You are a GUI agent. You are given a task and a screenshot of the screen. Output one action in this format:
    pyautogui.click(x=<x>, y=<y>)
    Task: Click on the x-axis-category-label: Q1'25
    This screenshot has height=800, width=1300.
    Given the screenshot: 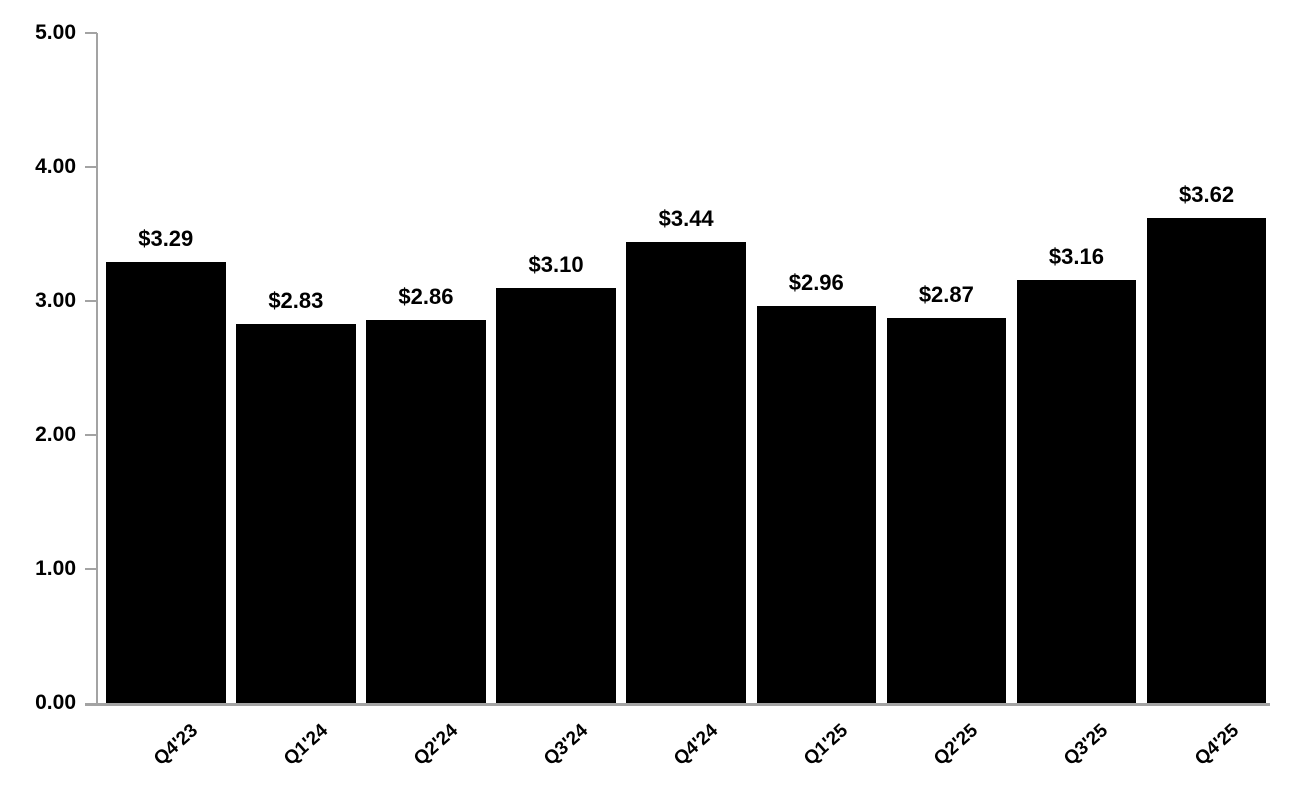 What is the action you would take?
    pyautogui.click(x=826, y=745)
    